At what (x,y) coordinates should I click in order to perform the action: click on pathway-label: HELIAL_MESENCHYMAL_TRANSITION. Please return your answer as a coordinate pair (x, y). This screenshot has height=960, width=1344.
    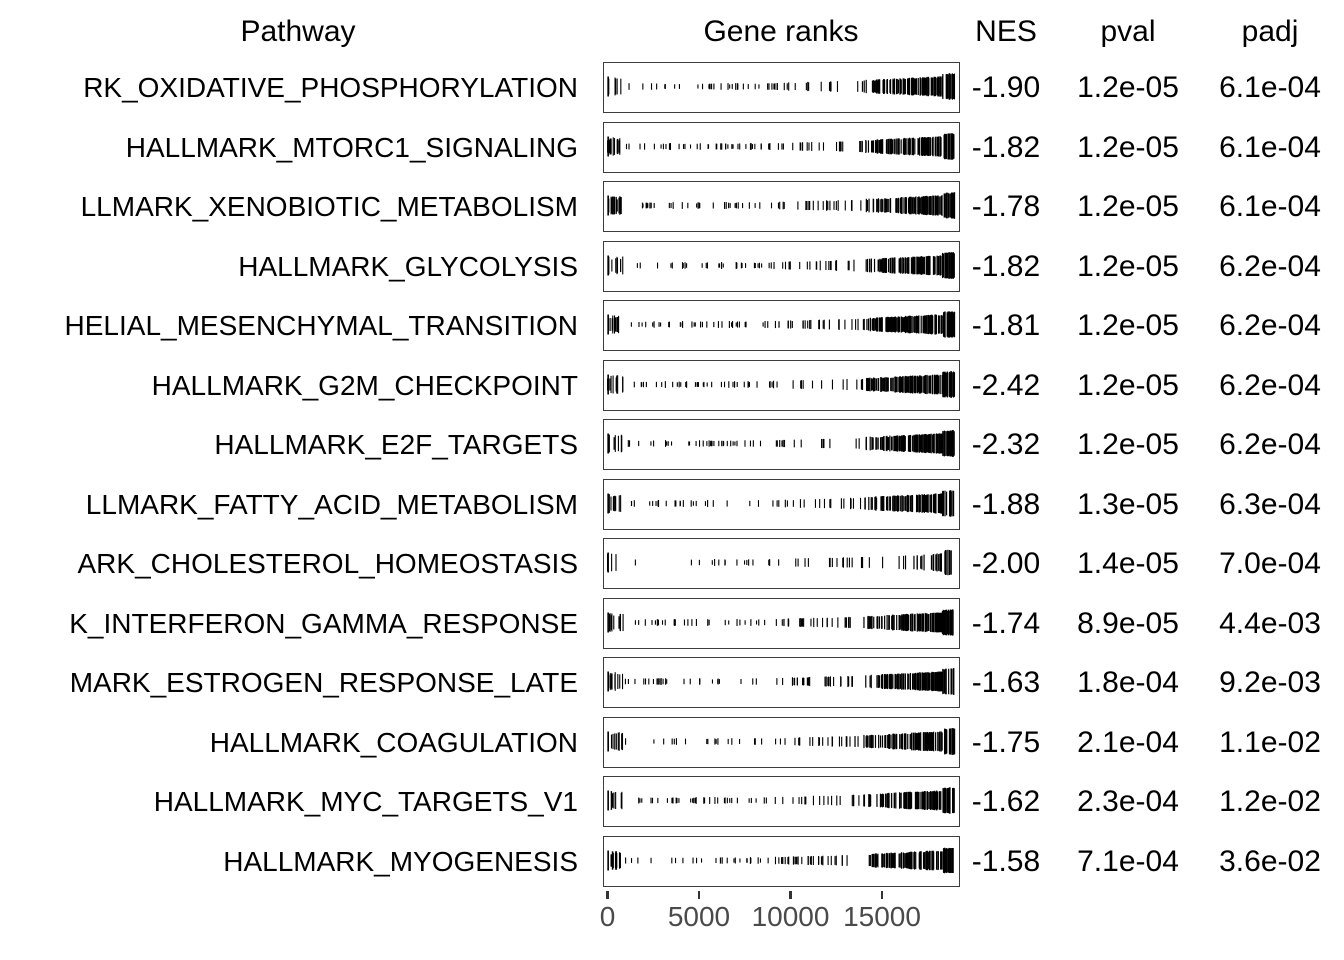
    Looking at the image, I should click on (321, 325).